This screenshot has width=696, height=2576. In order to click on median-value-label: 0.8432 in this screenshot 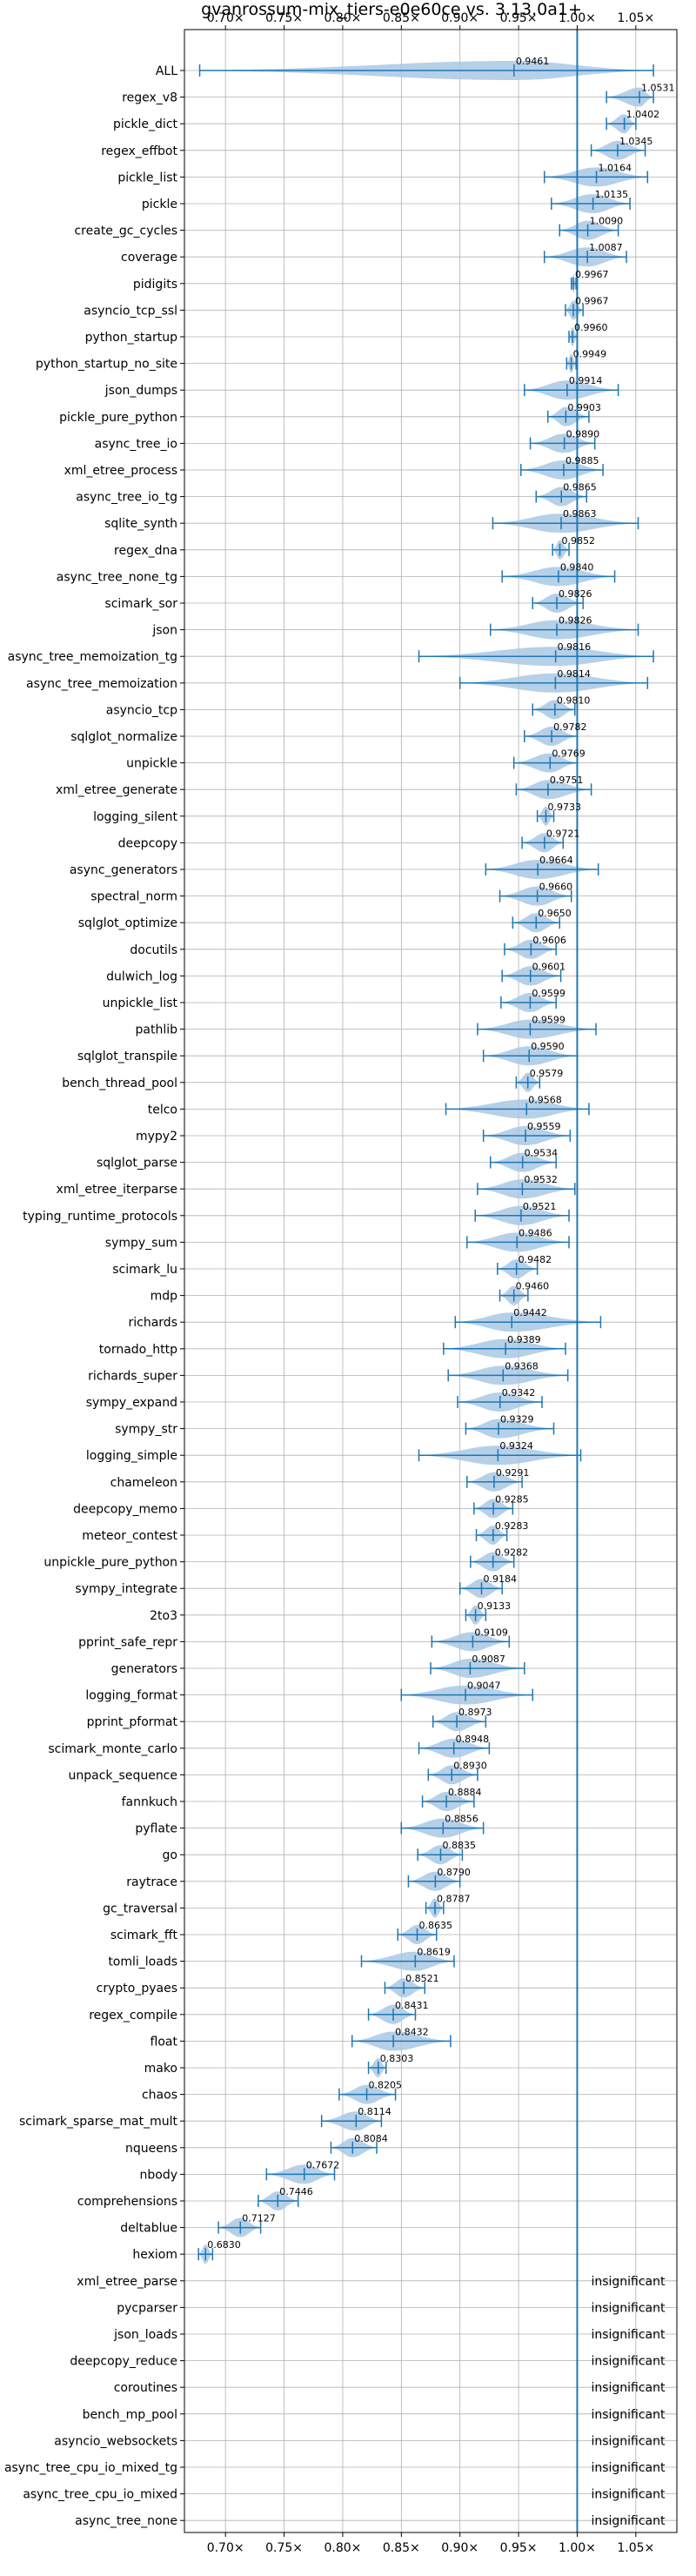, I will do `click(412, 2031)`.